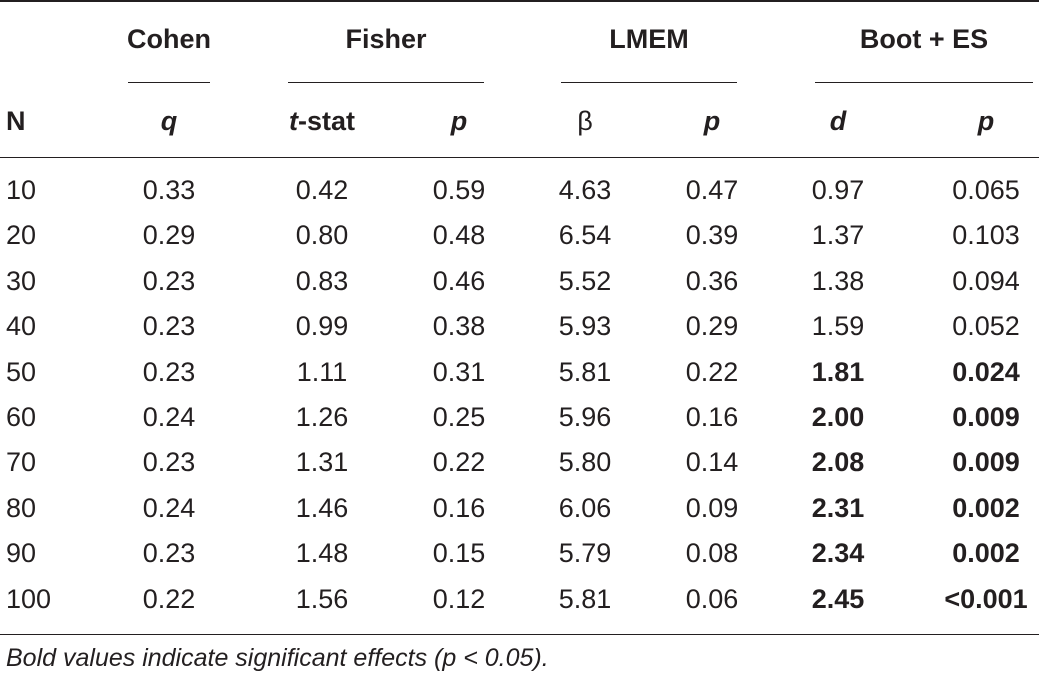 Image resolution: width=1039 pixels, height=683 pixels. What do you see at coordinates (322, 553) in the screenshot?
I see `table-cell: 1.48` at bounding box center [322, 553].